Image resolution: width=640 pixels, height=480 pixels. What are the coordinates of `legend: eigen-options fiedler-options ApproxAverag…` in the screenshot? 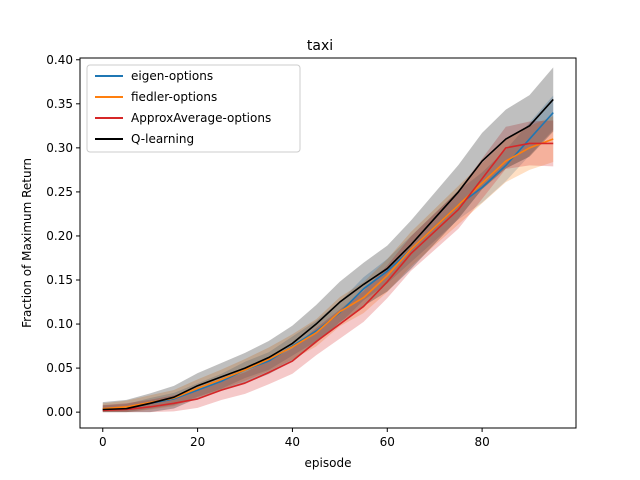 It's located at (193, 108).